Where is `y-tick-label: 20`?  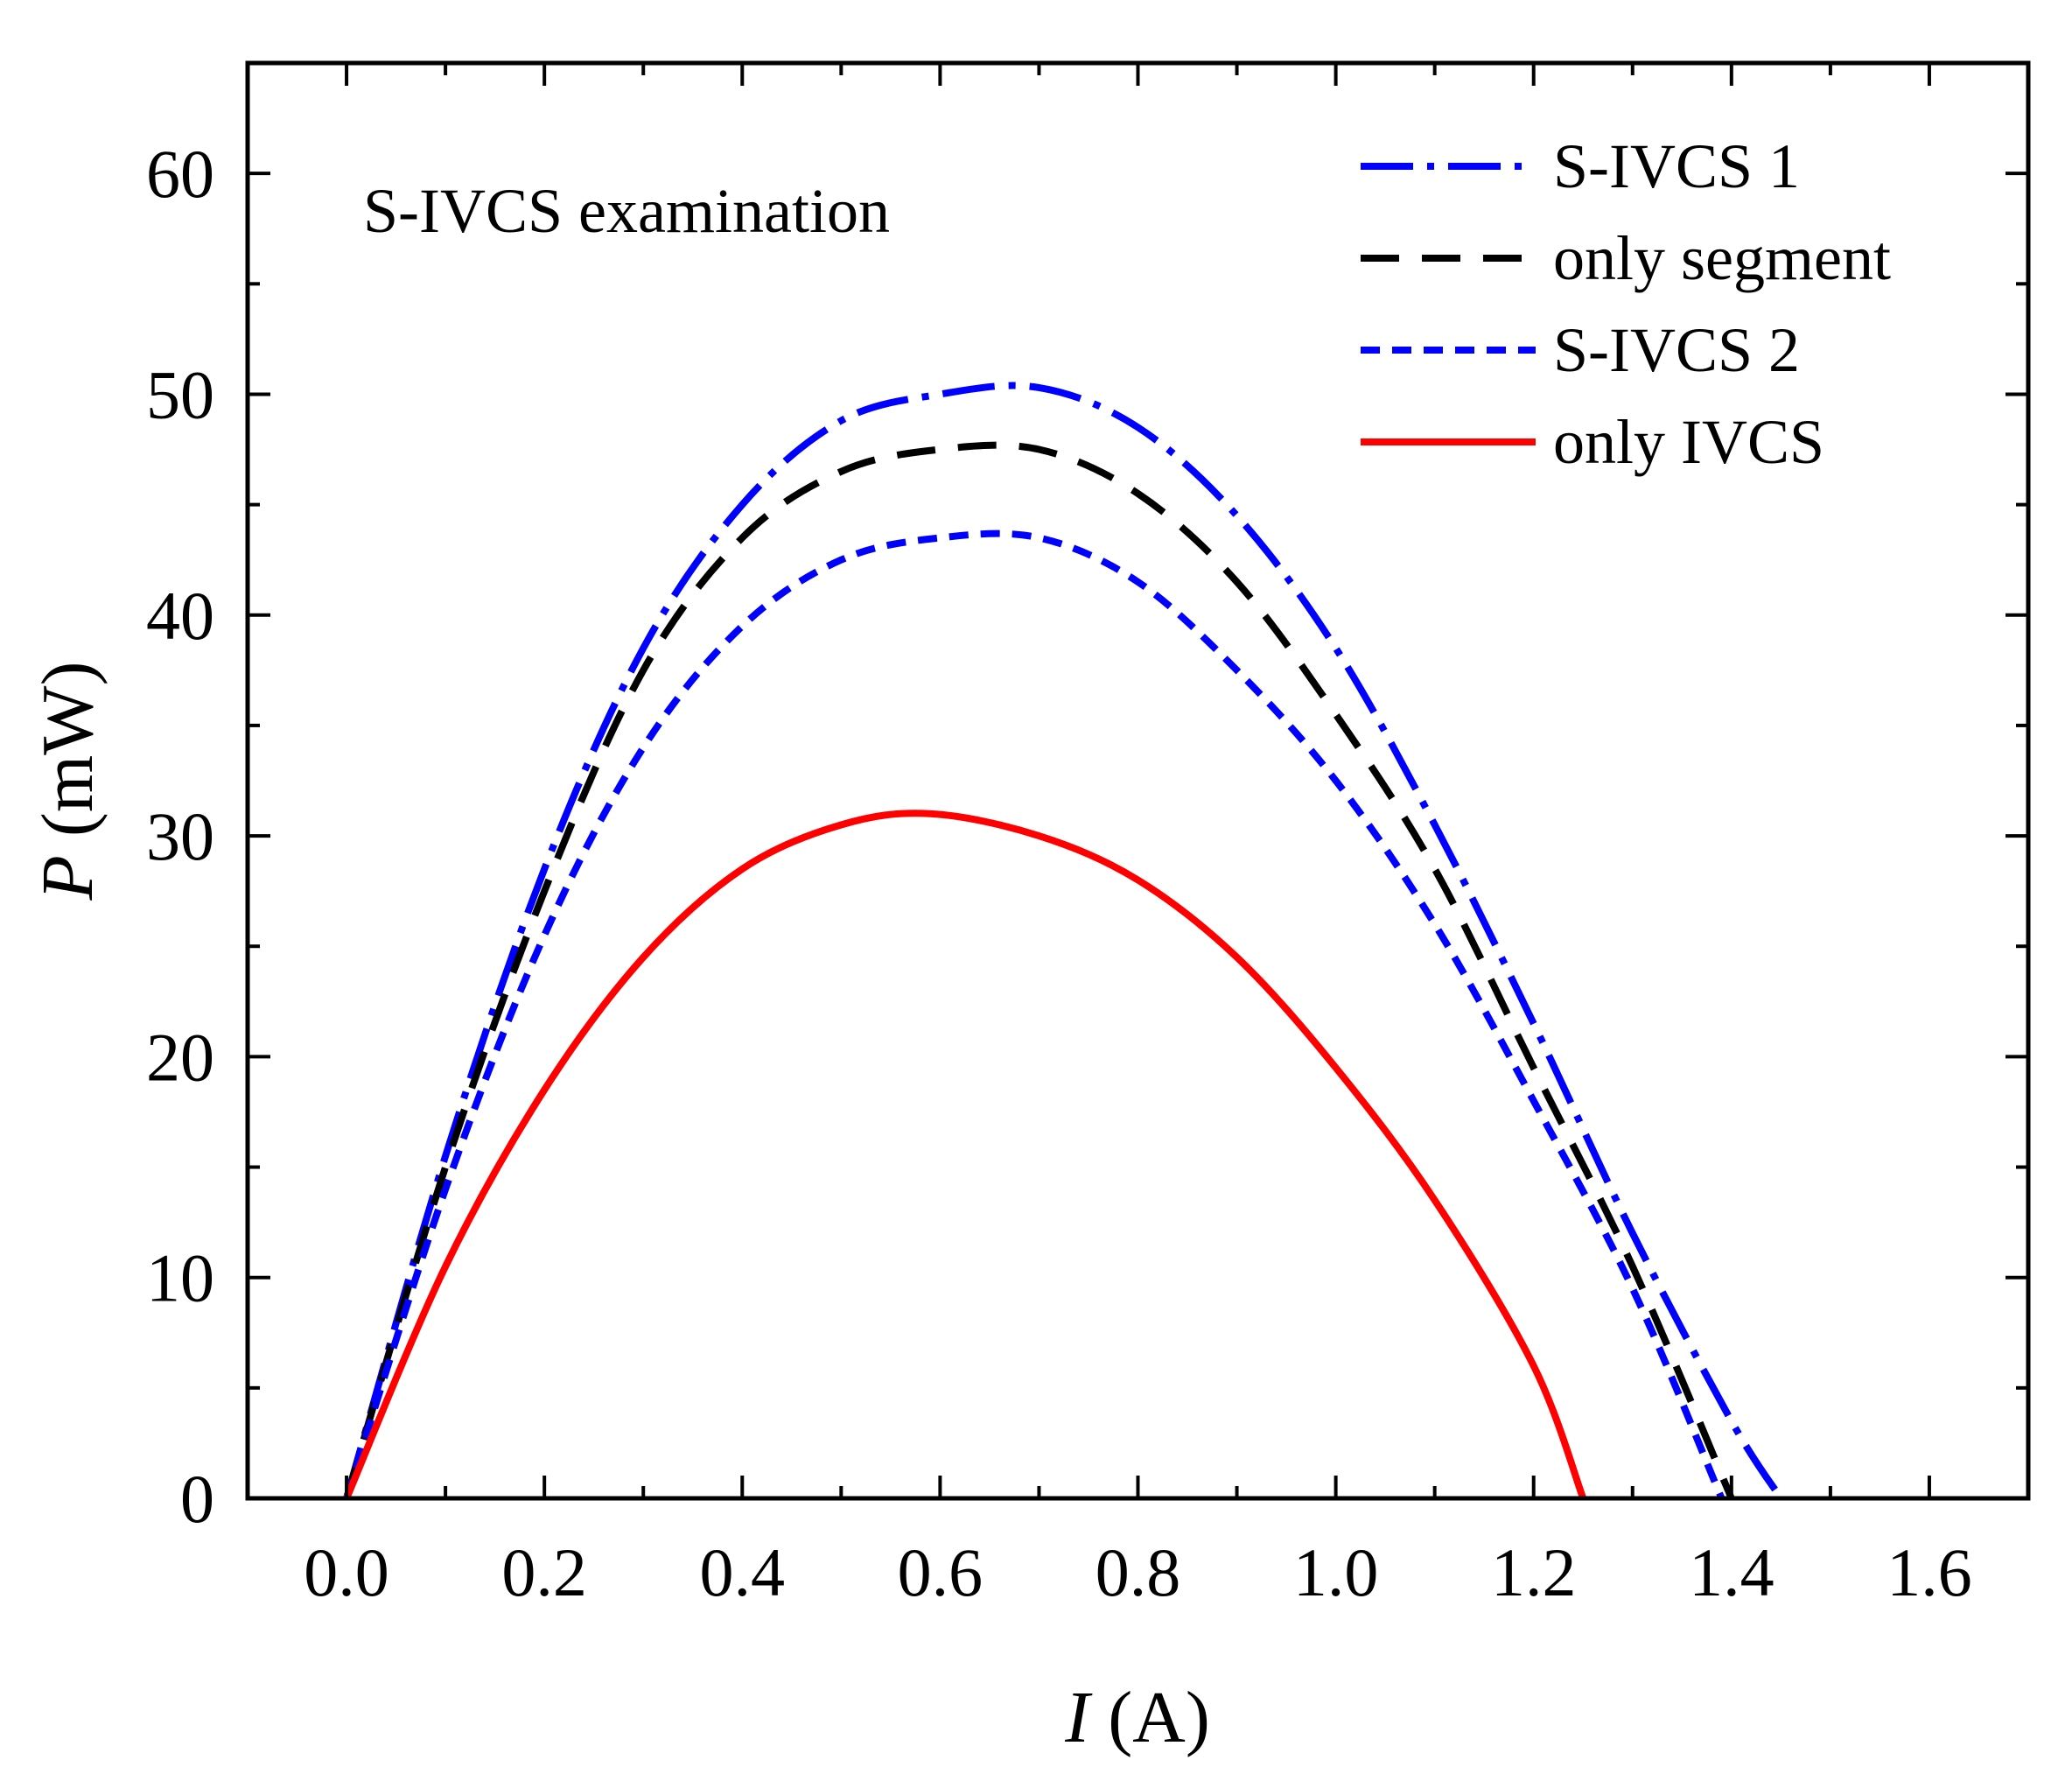
y-tick-label: 20 is located at coordinates (180, 1057).